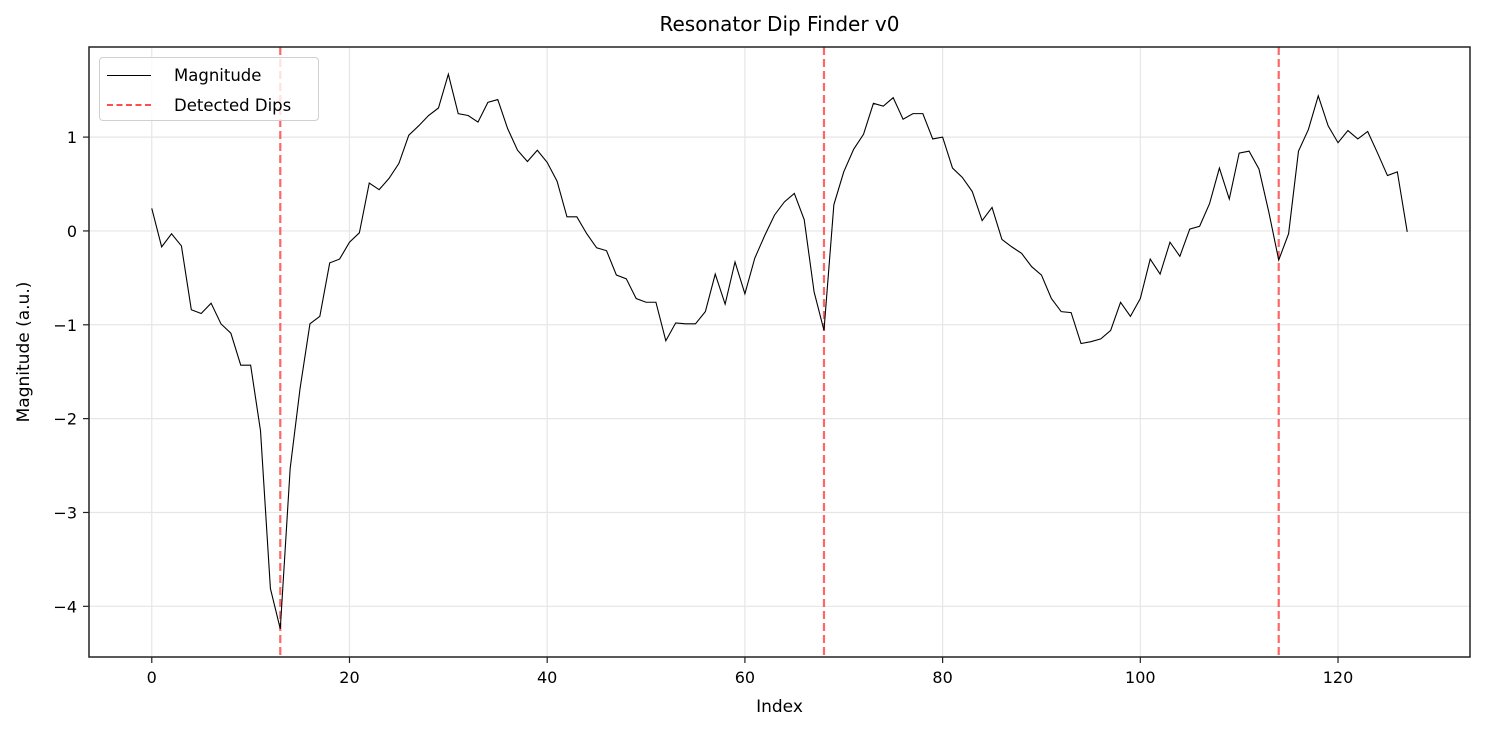 This screenshot has width=1485, height=735. I want to click on solid-line-icon, so click(129, 75).